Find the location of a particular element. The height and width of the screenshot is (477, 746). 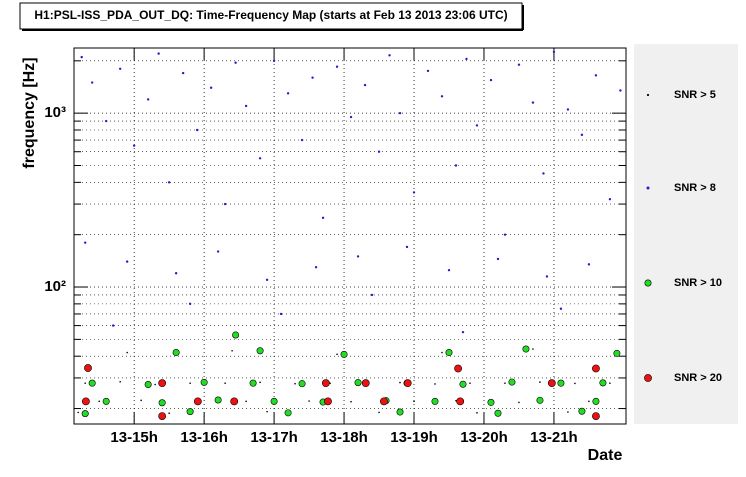

x-tick-label: 13-15h is located at coordinates (134, 437).